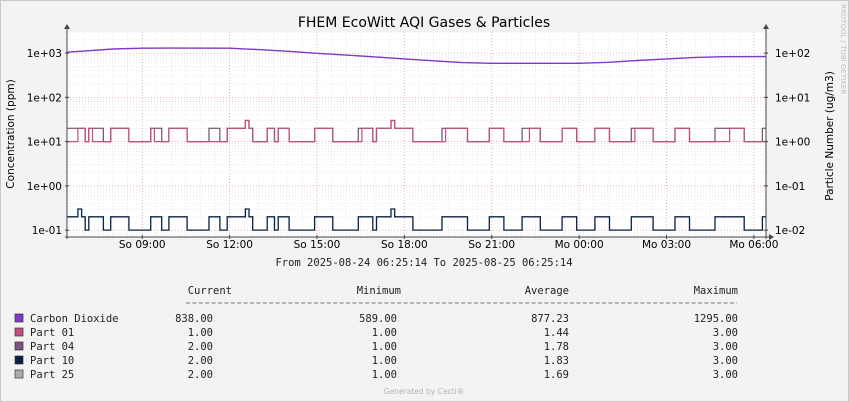  I want to click on legend-current-part-25: 2.00, so click(200, 375).